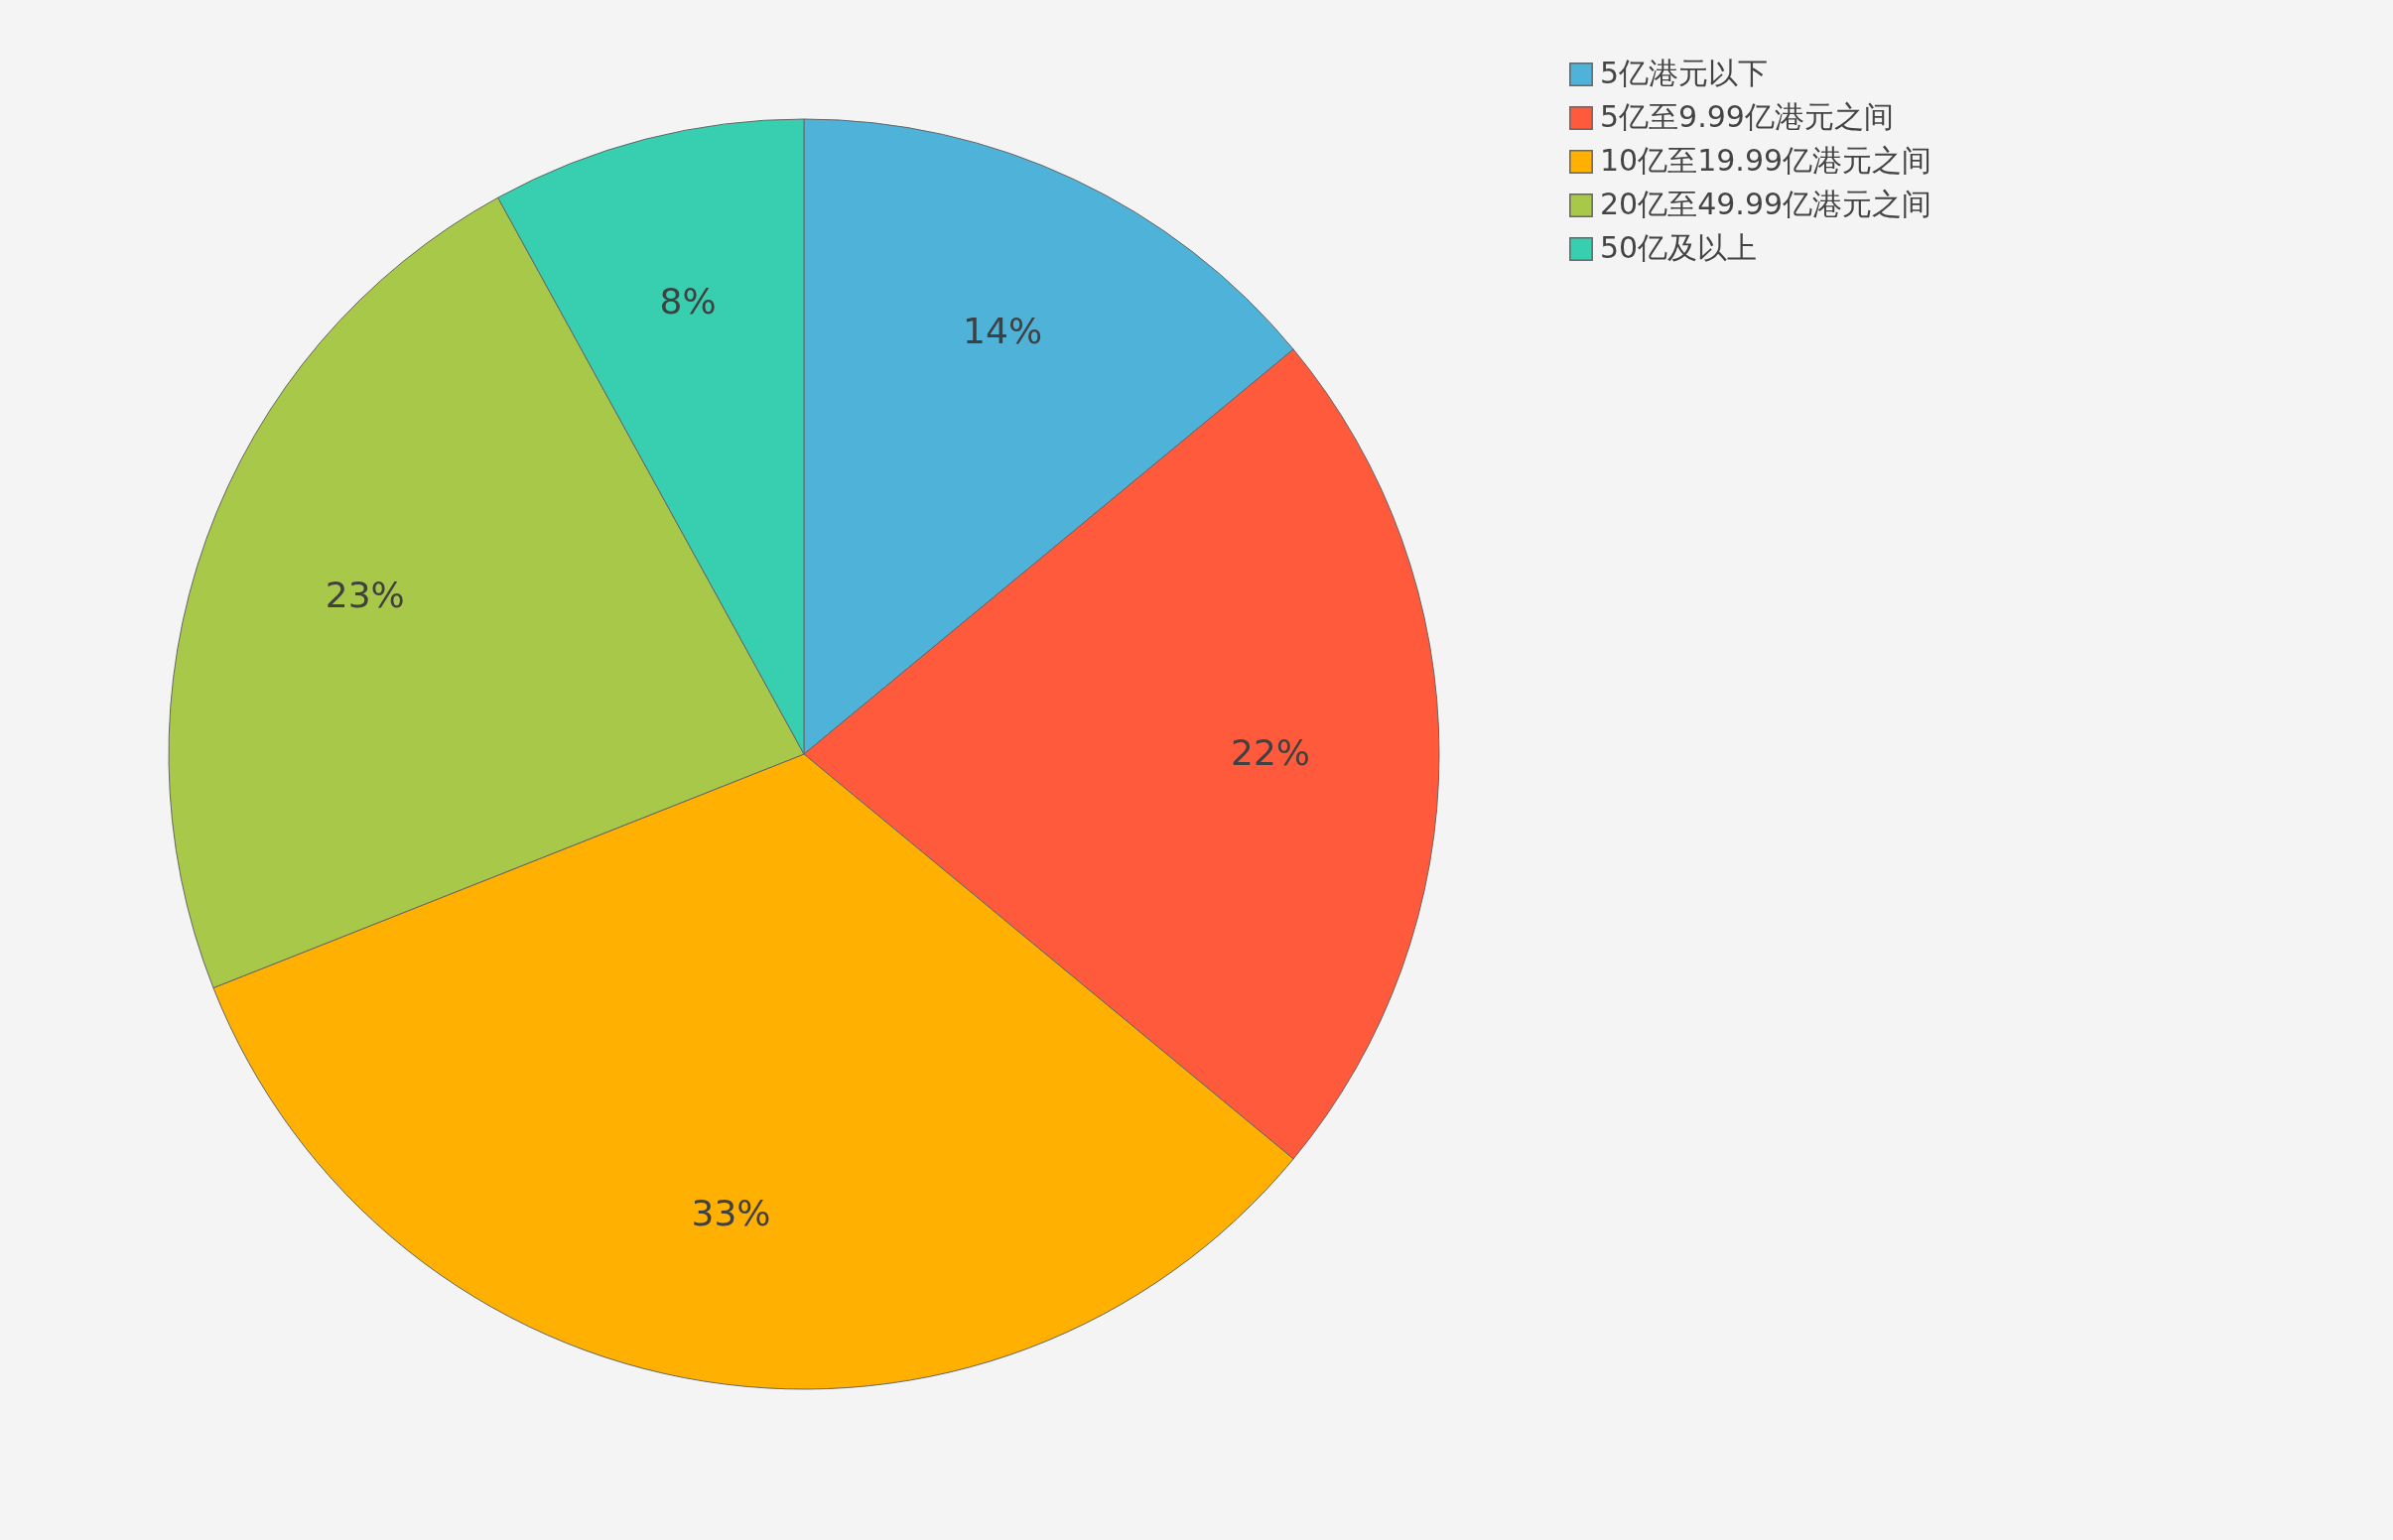 This screenshot has width=2393, height=1540. I want to click on data-label: 8%, so click(688, 300).